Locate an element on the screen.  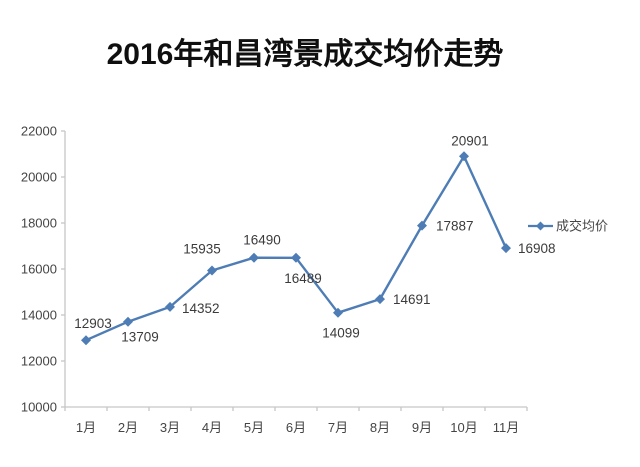
y-axis-label: 22000 is located at coordinates (39, 131).